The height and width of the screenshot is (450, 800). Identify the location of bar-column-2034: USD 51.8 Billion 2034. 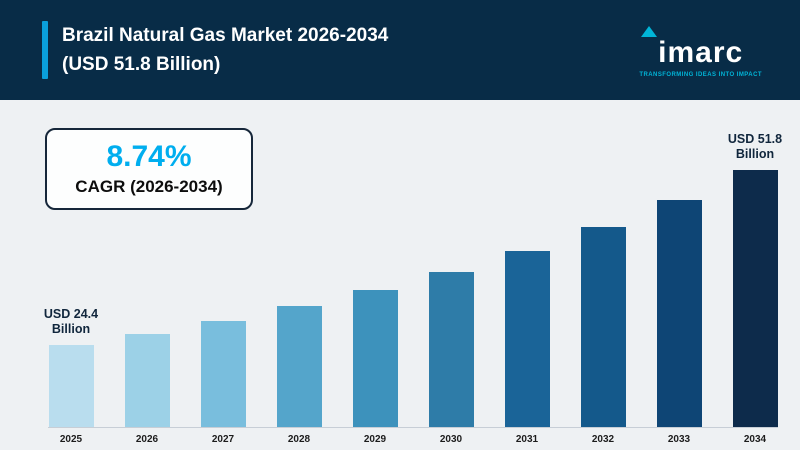
(755, 284).